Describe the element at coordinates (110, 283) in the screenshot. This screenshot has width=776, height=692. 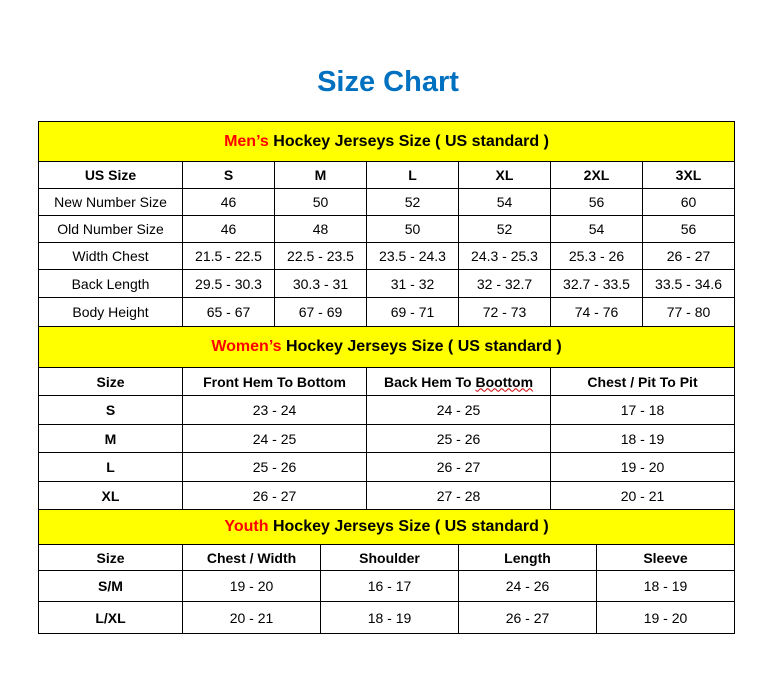
I see `row-label: Back Length` at that location.